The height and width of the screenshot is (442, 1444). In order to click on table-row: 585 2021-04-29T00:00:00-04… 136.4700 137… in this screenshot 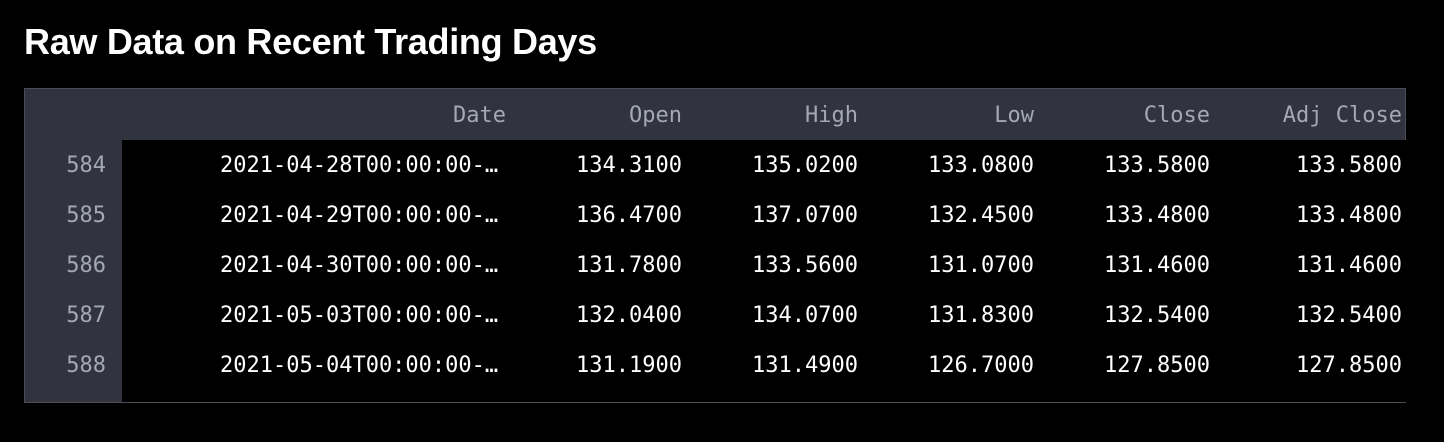, I will do `click(715, 215)`.